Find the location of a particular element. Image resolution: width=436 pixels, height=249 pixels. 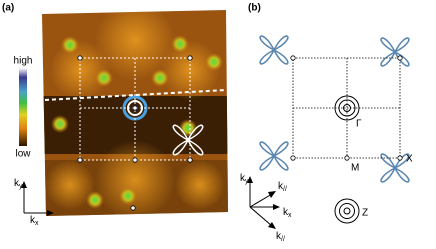

point-label: Z is located at coordinates (365, 213).